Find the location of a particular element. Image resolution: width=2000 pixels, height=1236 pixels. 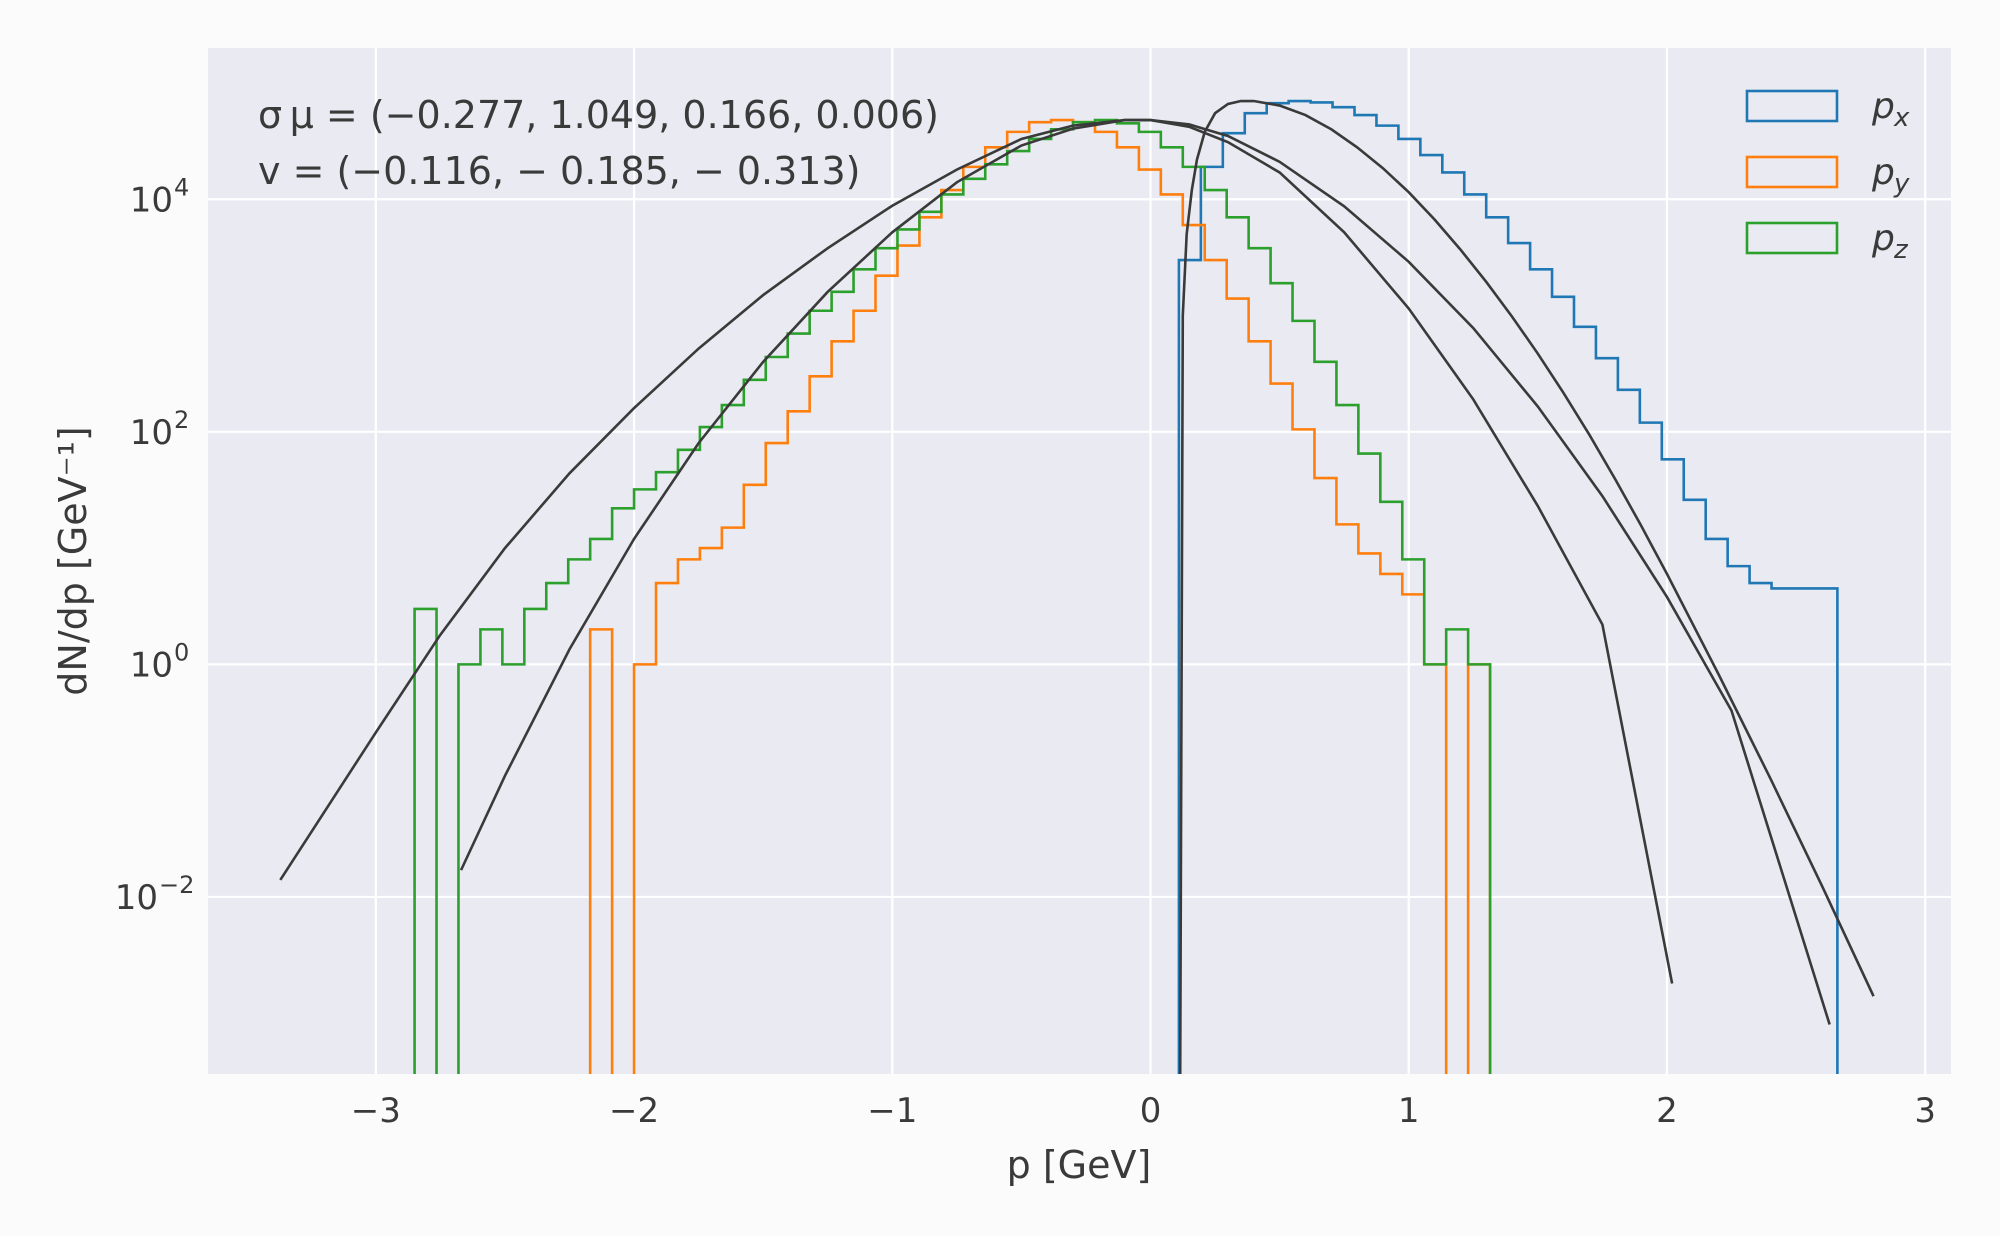

legend: p xp yp z is located at coordinates (1827, 175).